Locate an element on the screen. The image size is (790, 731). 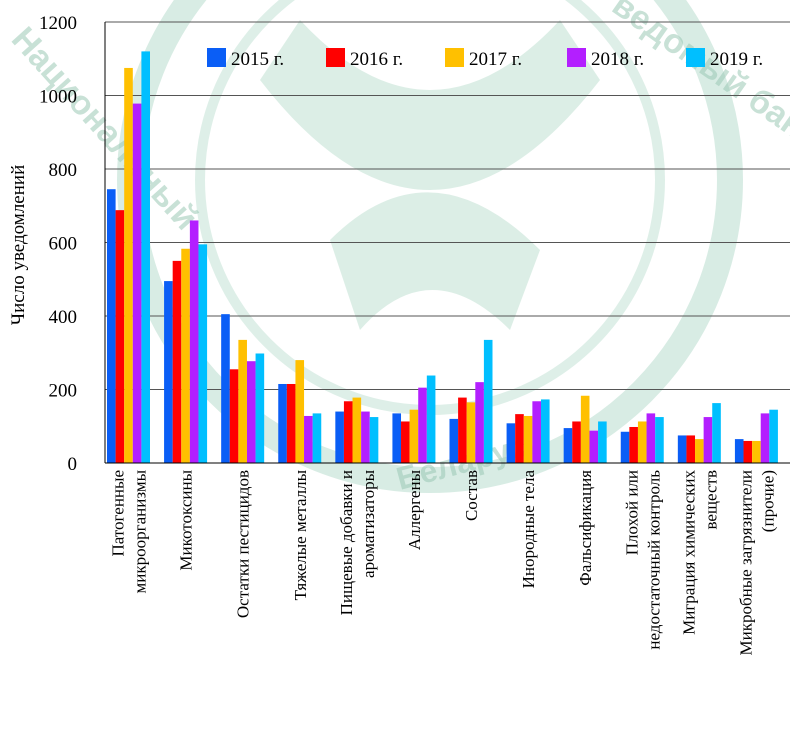
category-label-line: Аллергены is located at coordinates (414, 509).